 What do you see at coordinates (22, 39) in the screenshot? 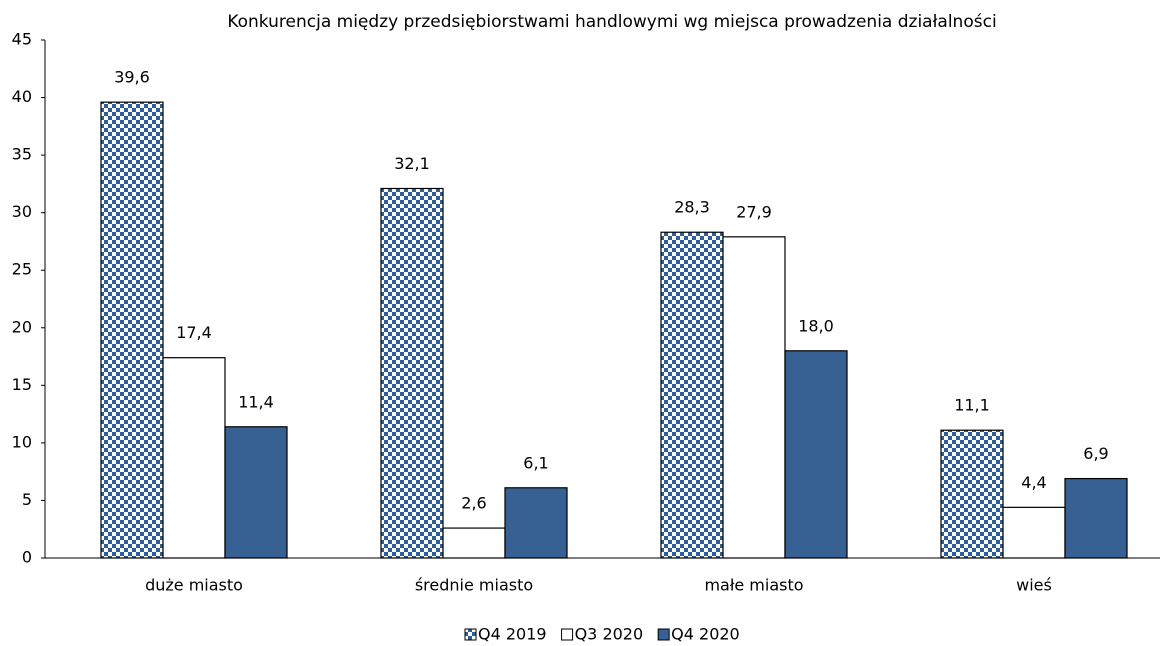
I see `y-tick-label: 45` at bounding box center [22, 39].